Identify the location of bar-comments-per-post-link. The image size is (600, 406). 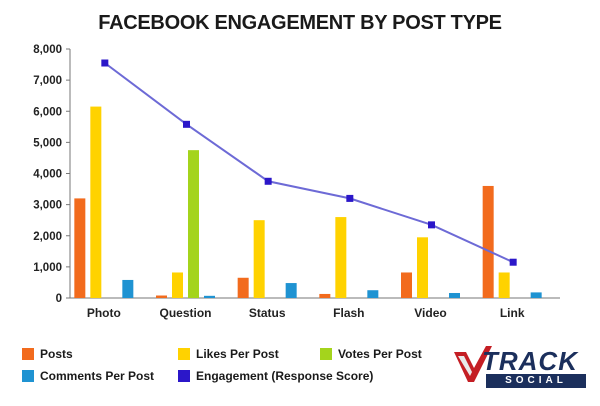
(536, 295).